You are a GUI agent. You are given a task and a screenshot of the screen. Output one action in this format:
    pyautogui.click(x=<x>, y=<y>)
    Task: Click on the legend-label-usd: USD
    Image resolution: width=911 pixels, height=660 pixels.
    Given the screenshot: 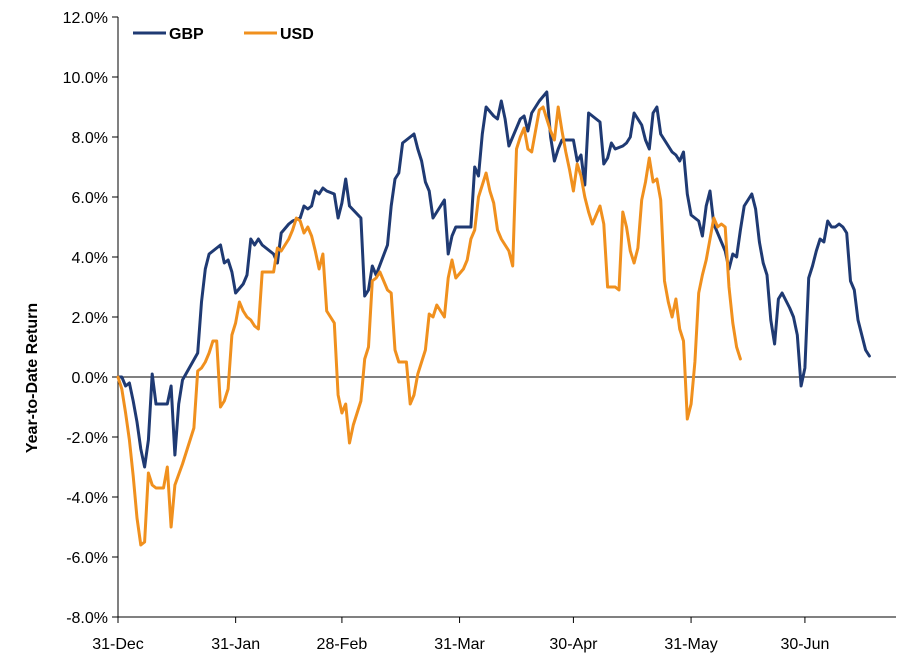 What is the action you would take?
    pyautogui.click(x=297, y=34)
    